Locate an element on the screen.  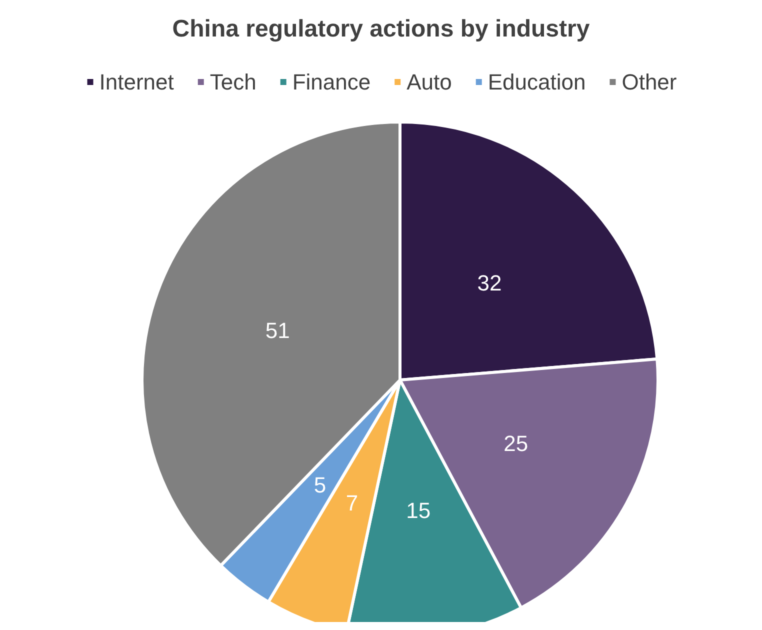
legend-label: Auto is located at coordinates (429, 82).